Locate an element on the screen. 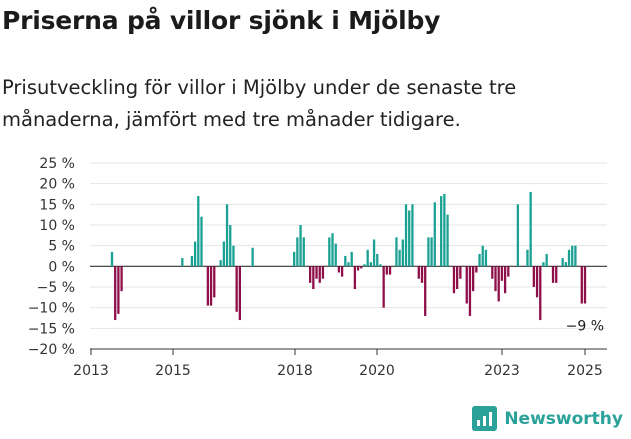  y-tick-label: 25 % is located at coordinates (57, 164).